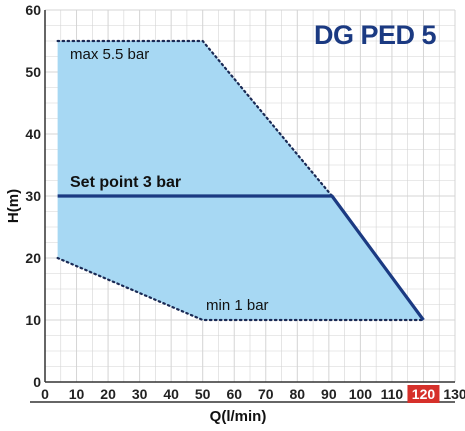  I want to click on x-tick-highlight, so click(423, 394).